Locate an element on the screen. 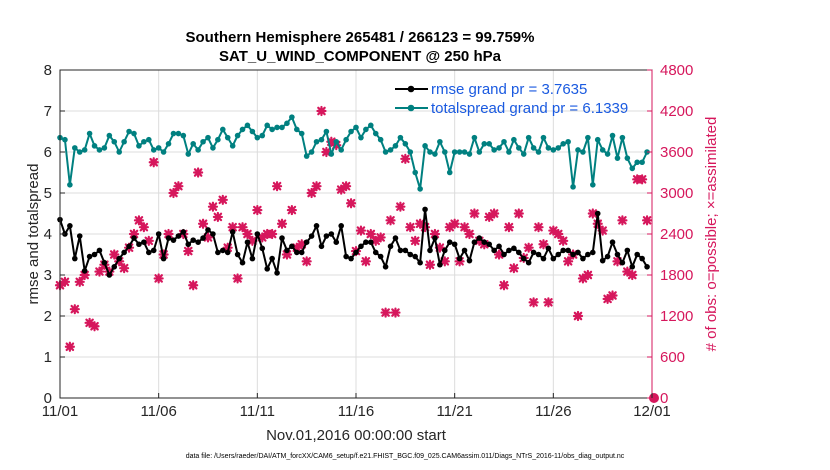  right-tick-label: 1200 is located at coordinates (676, 316).